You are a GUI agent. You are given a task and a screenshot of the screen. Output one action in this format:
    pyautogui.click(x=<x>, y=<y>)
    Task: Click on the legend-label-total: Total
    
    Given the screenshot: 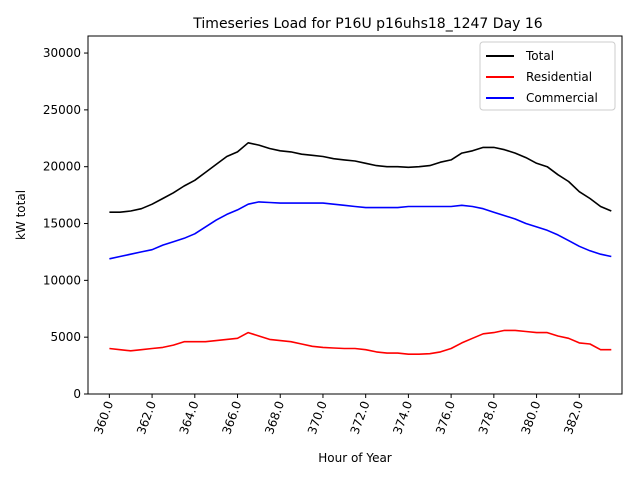 What is the action you would take?
    pyautogui.click(x=539, y=56)
    